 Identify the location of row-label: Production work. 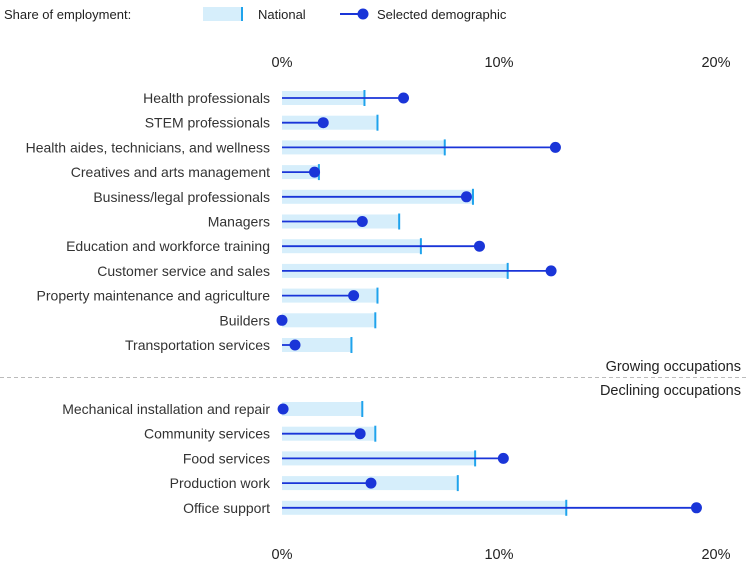
(220, 483).